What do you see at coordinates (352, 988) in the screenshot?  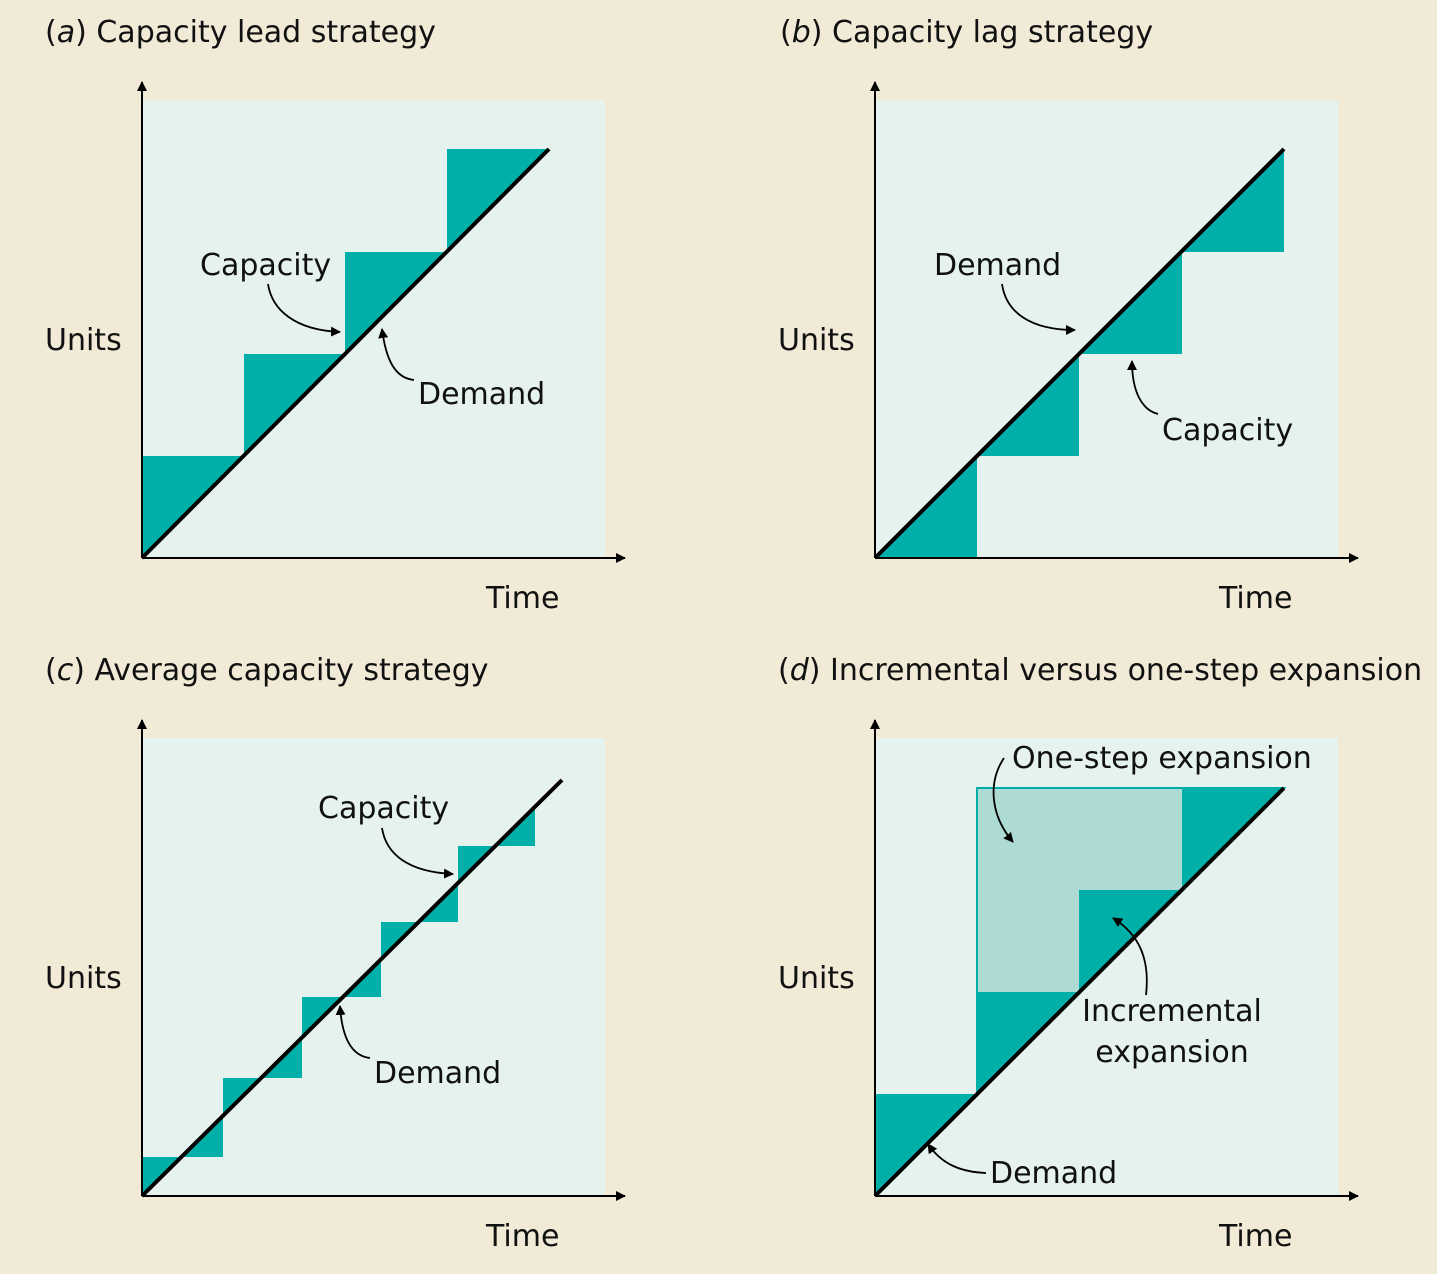 I see `panel-c-demand-line` at bounding box center [352, 988].